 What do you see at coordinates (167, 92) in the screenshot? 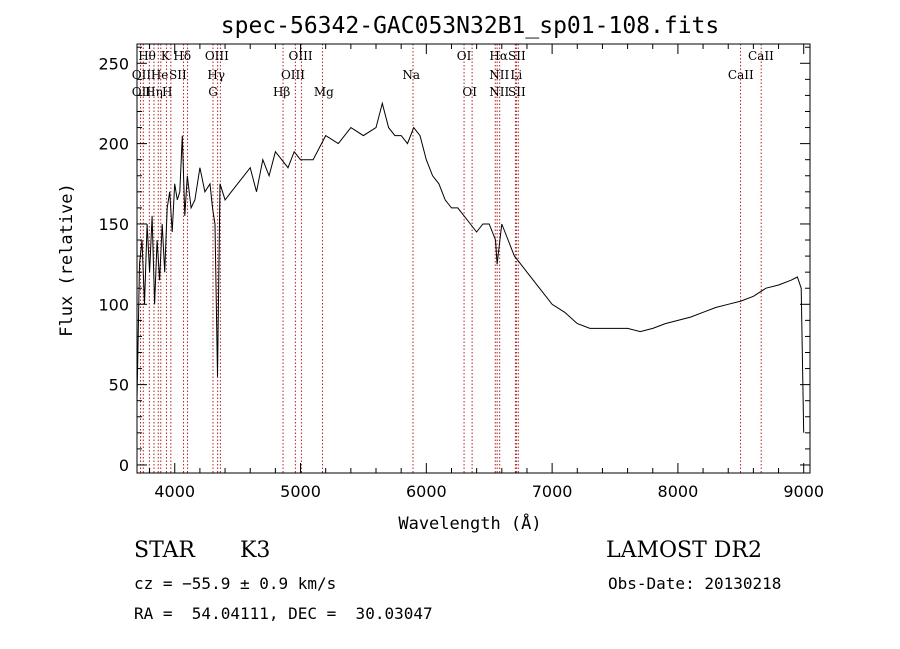
I see `marker-label: H` at bounding box center [167, 92].